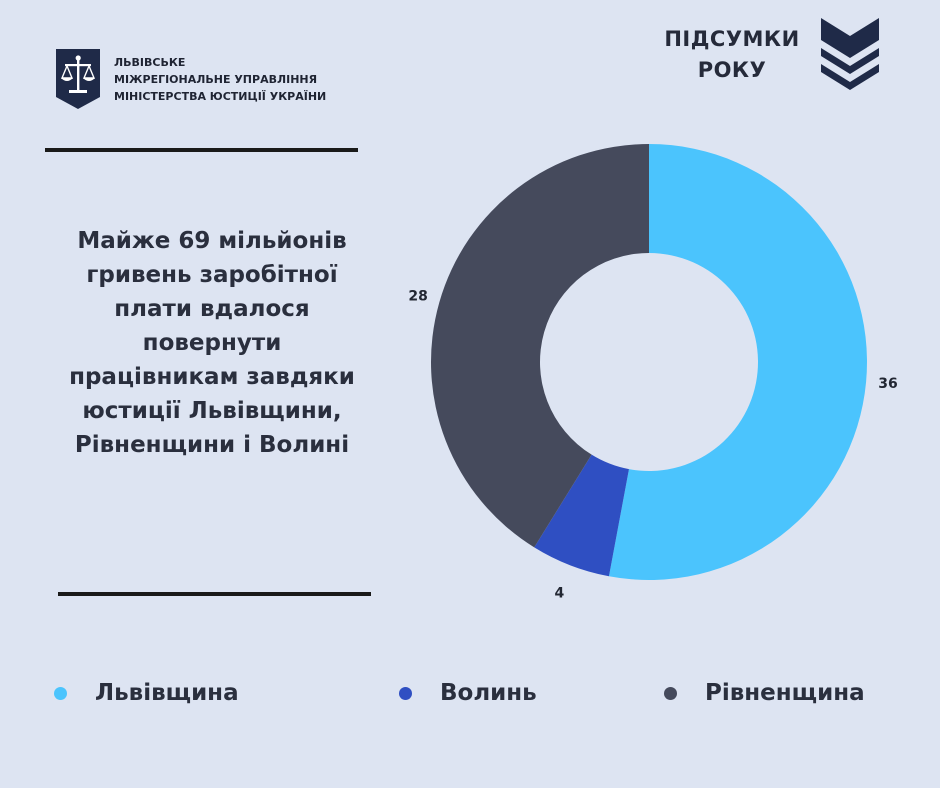 The width and height of the screenshot is (940, 788). What do you see at coordinates (732, 70) in the screenshot?
I see `badge-line: РОКУ` at bounding box center [732, 70].